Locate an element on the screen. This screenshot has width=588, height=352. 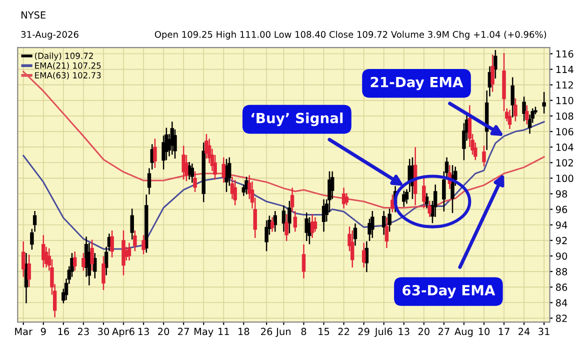
x-tick-label: 23 is located at coordinates (83, 332).